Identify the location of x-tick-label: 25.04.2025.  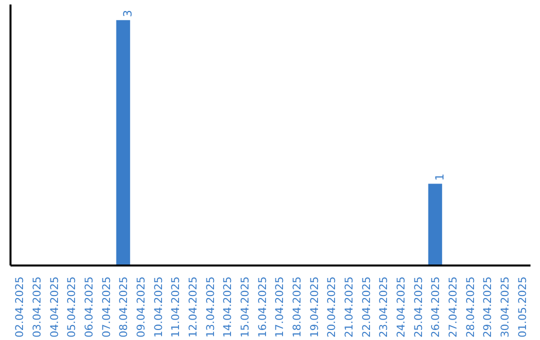
(418, 307).